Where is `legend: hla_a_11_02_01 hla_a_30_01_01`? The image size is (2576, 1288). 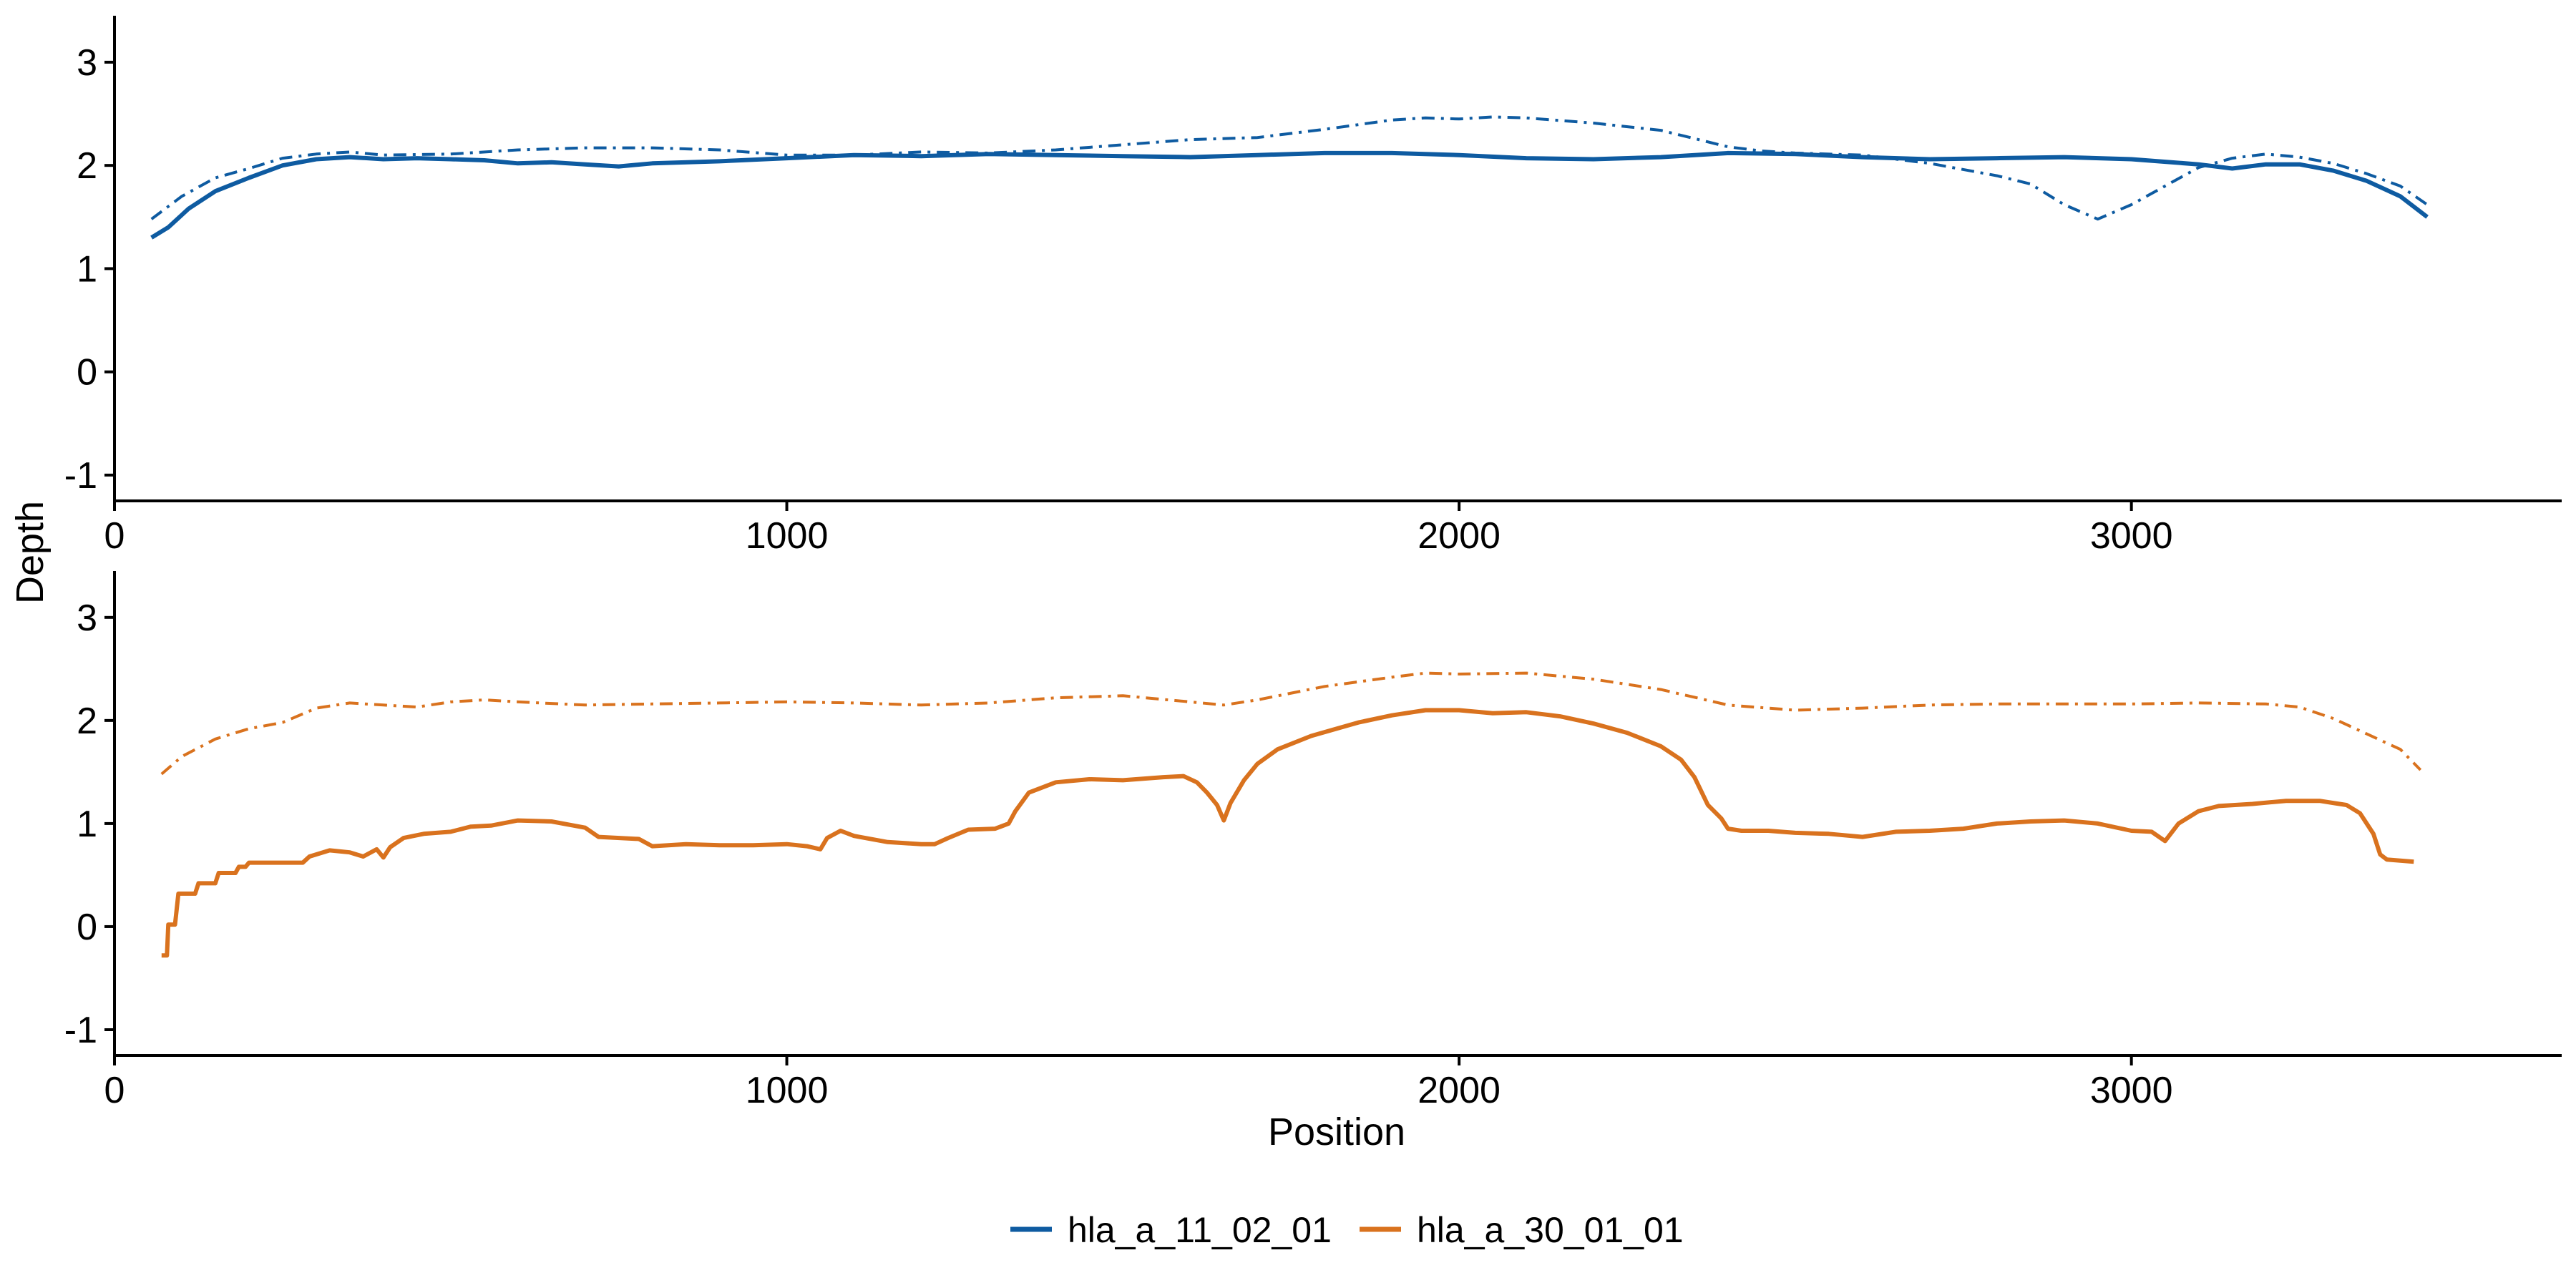 legend: hla_a_11_02_01 hla_a_30_01_01 is located at coordinates (1347, 1230).